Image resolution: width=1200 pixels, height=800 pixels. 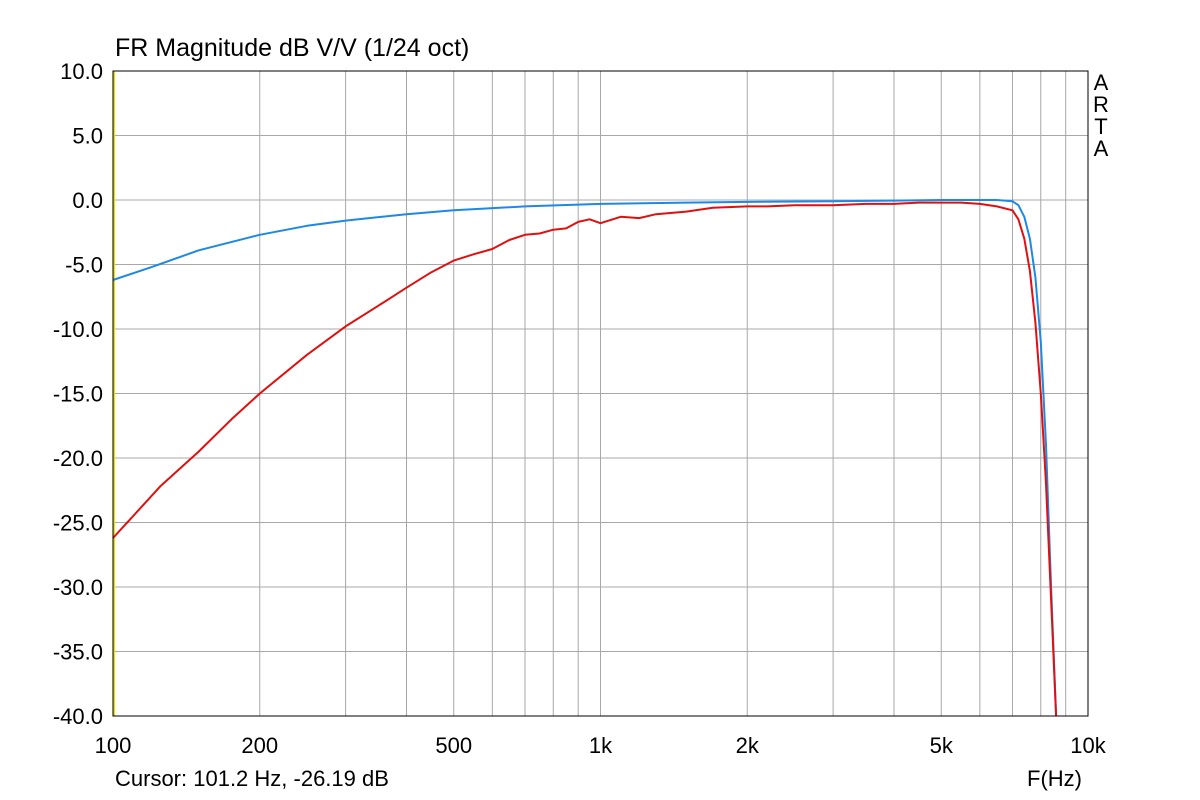 I want to click on cursor-readout: Cursor: 101.2 Hz, -26.19 dB, so click(x=252, y=778).